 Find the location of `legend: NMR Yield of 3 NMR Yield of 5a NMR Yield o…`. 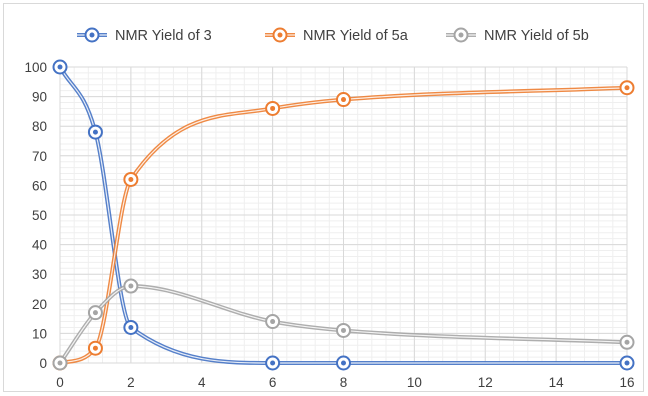

legend: NMR Yield of 3 NMR Yield of 5a NMR Yield o… is located at coordinates (333, 35).